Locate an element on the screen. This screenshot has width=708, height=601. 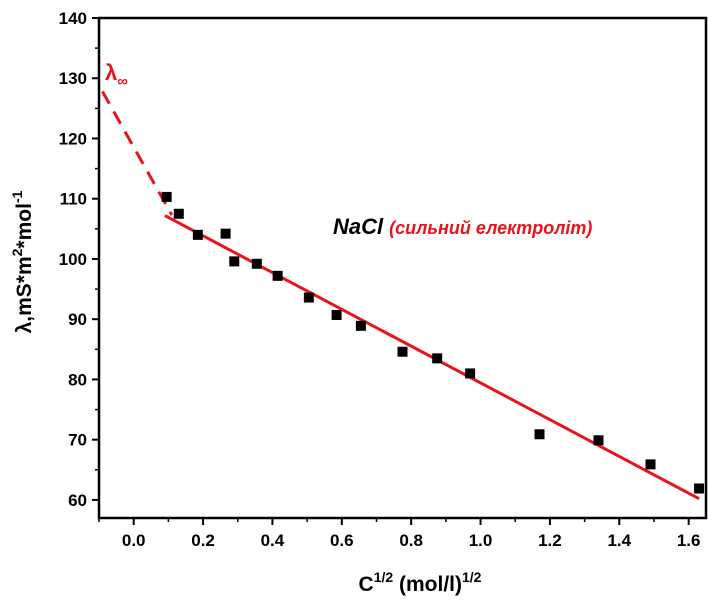
x-axis-title: C1/2 (mol/l)1/2 is located at coordinates (420, 582).